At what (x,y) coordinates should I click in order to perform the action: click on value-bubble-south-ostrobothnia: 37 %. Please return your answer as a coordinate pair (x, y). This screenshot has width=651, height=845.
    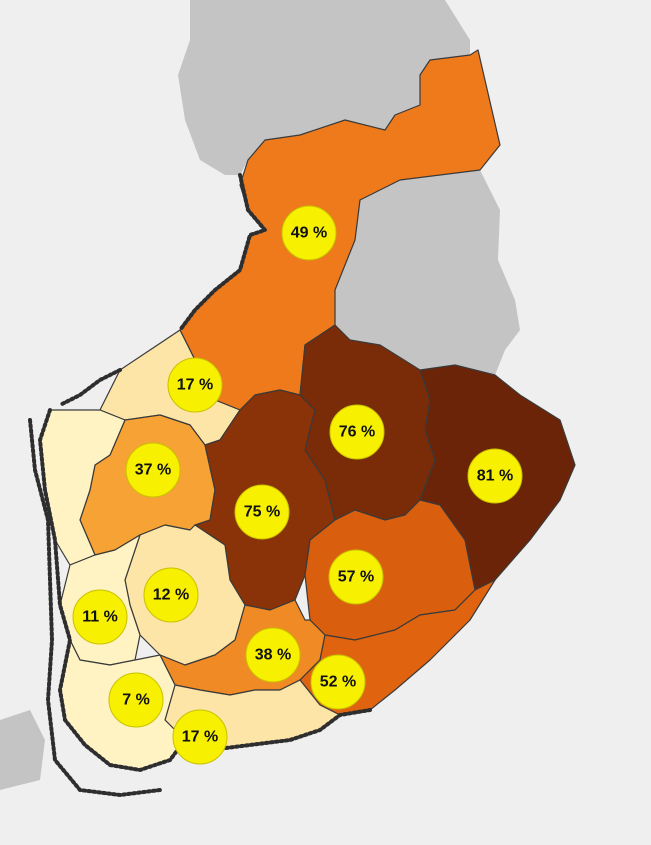
    Looking at the image, I should click on (153, 470).